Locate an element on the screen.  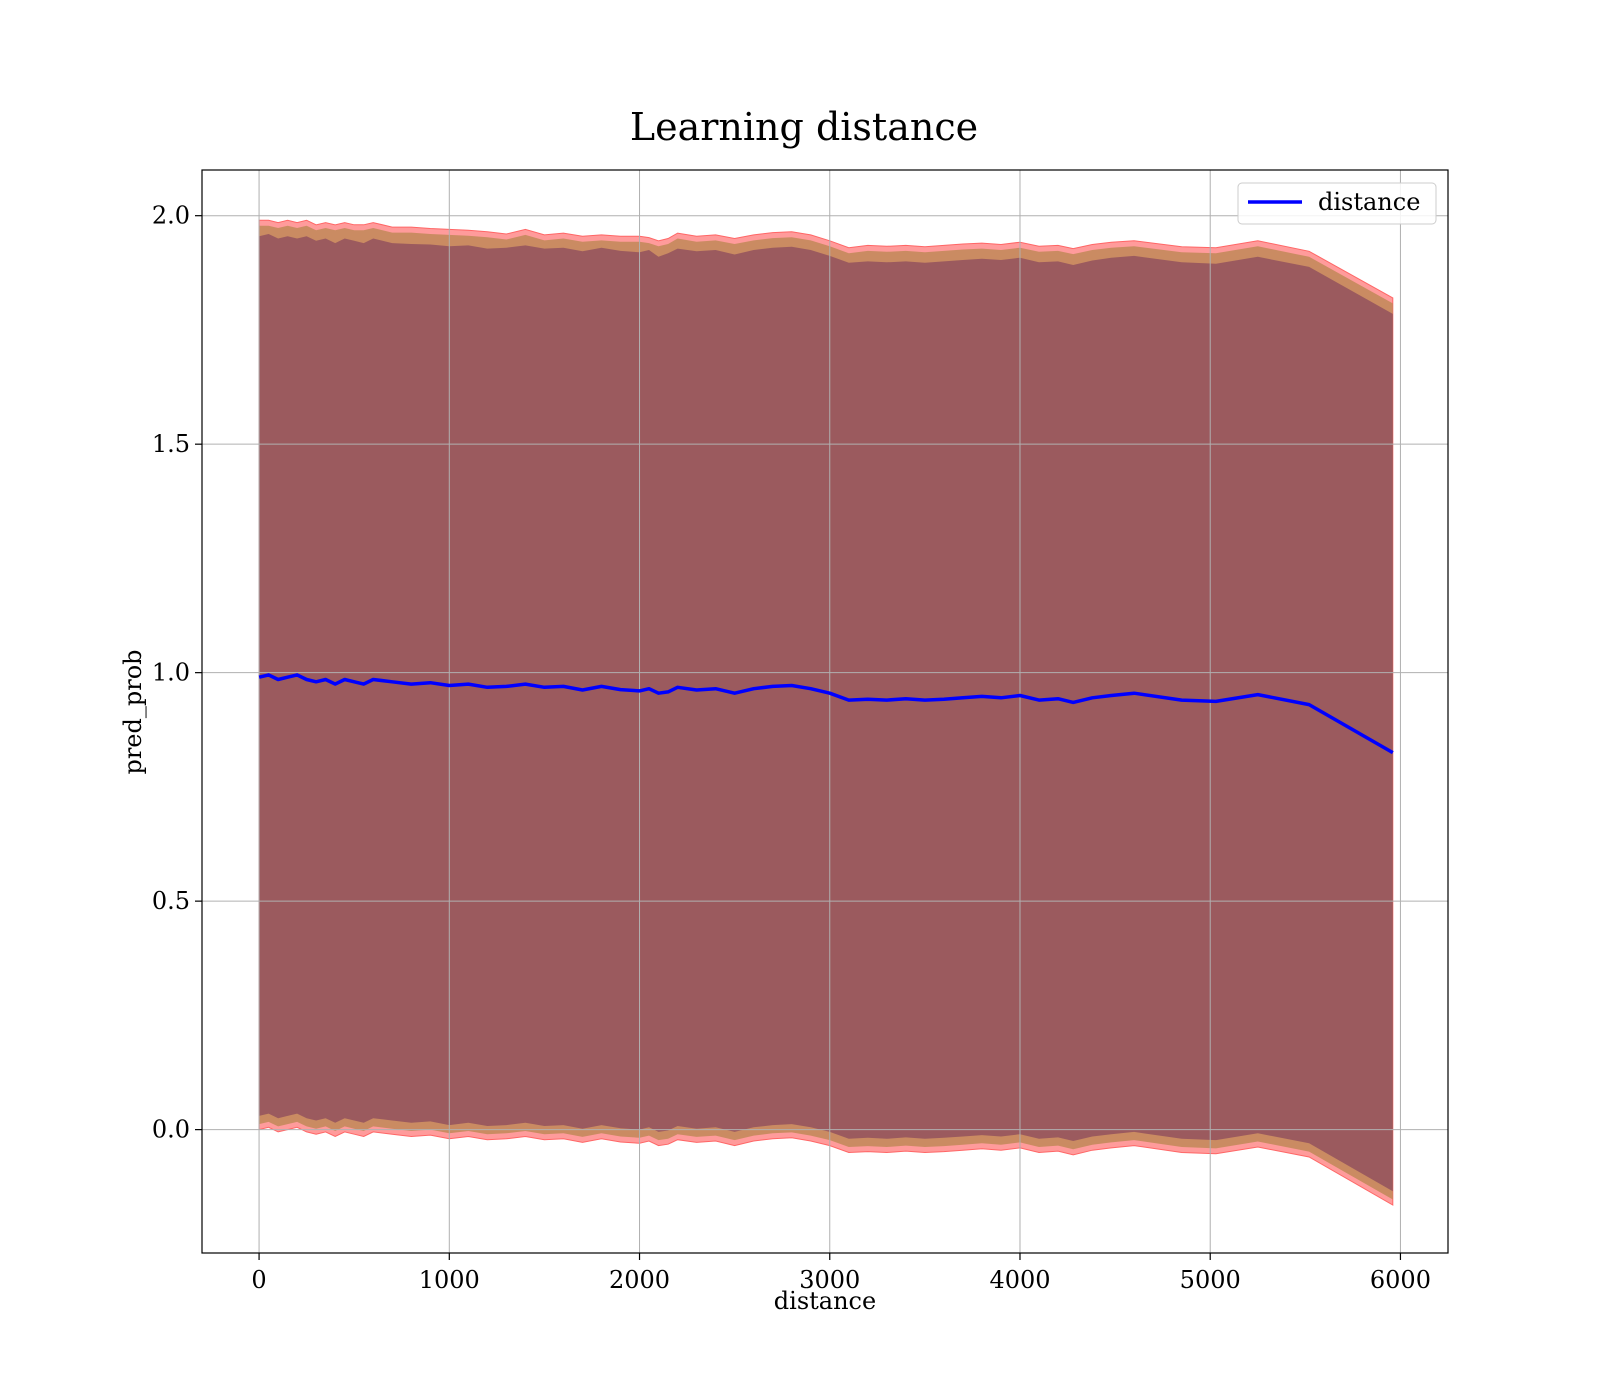
y-axis-label: pred_prob is located at coordinates (133, 711).